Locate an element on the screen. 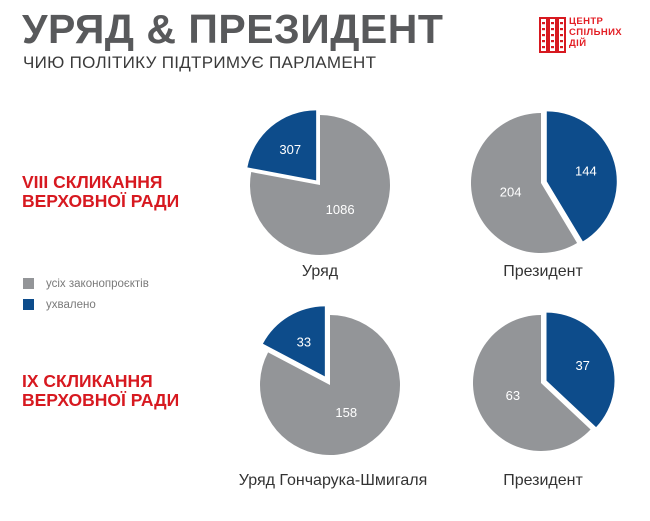 The image size is (650, 521). convocation-ix-label: IX СКЛИКАННЯ ВЕРХОВНОЇ РАДИ is located at coordinates (101, 390).